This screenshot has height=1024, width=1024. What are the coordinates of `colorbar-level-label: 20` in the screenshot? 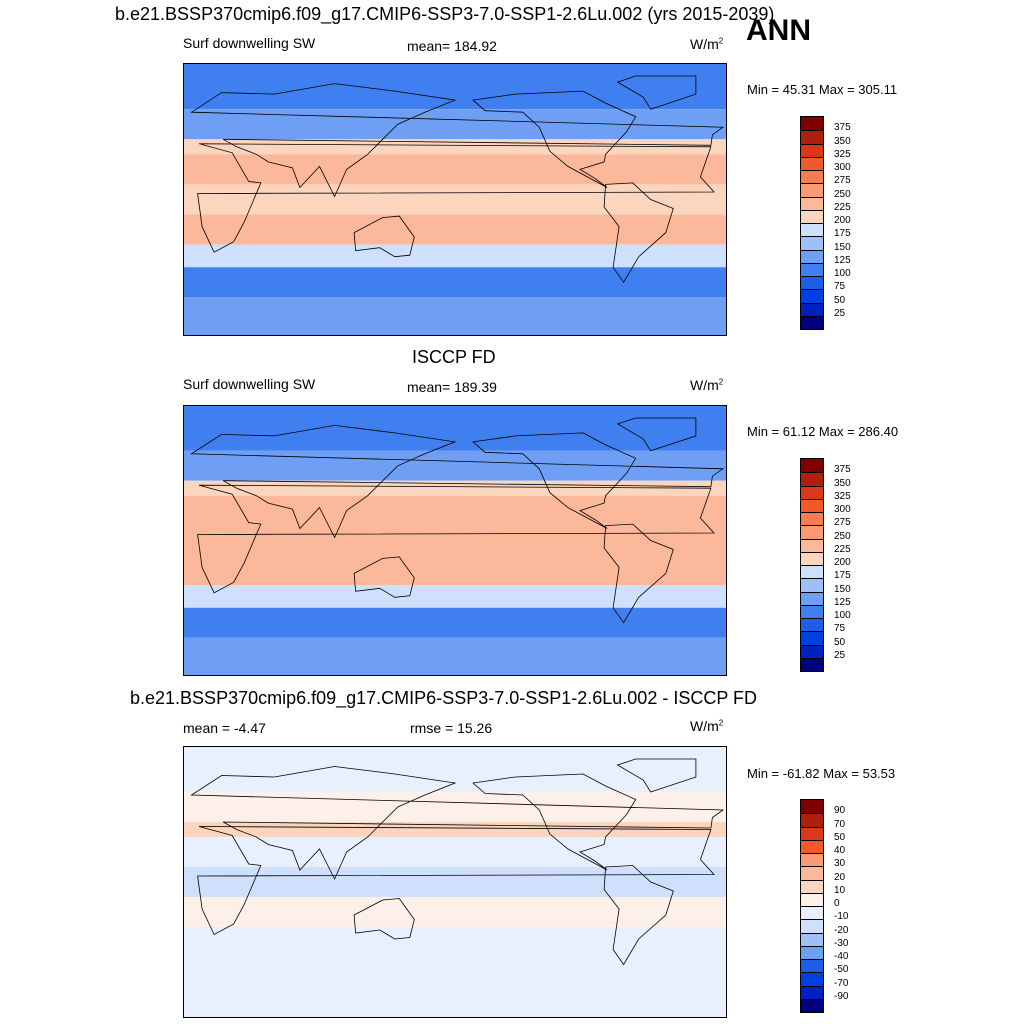 It's located at (840, 877).